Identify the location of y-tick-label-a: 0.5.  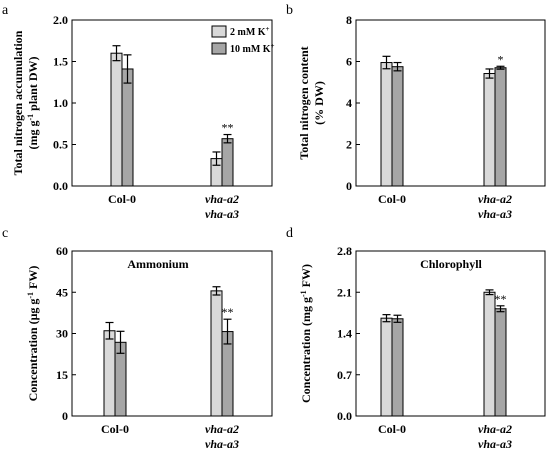
(60, 145).